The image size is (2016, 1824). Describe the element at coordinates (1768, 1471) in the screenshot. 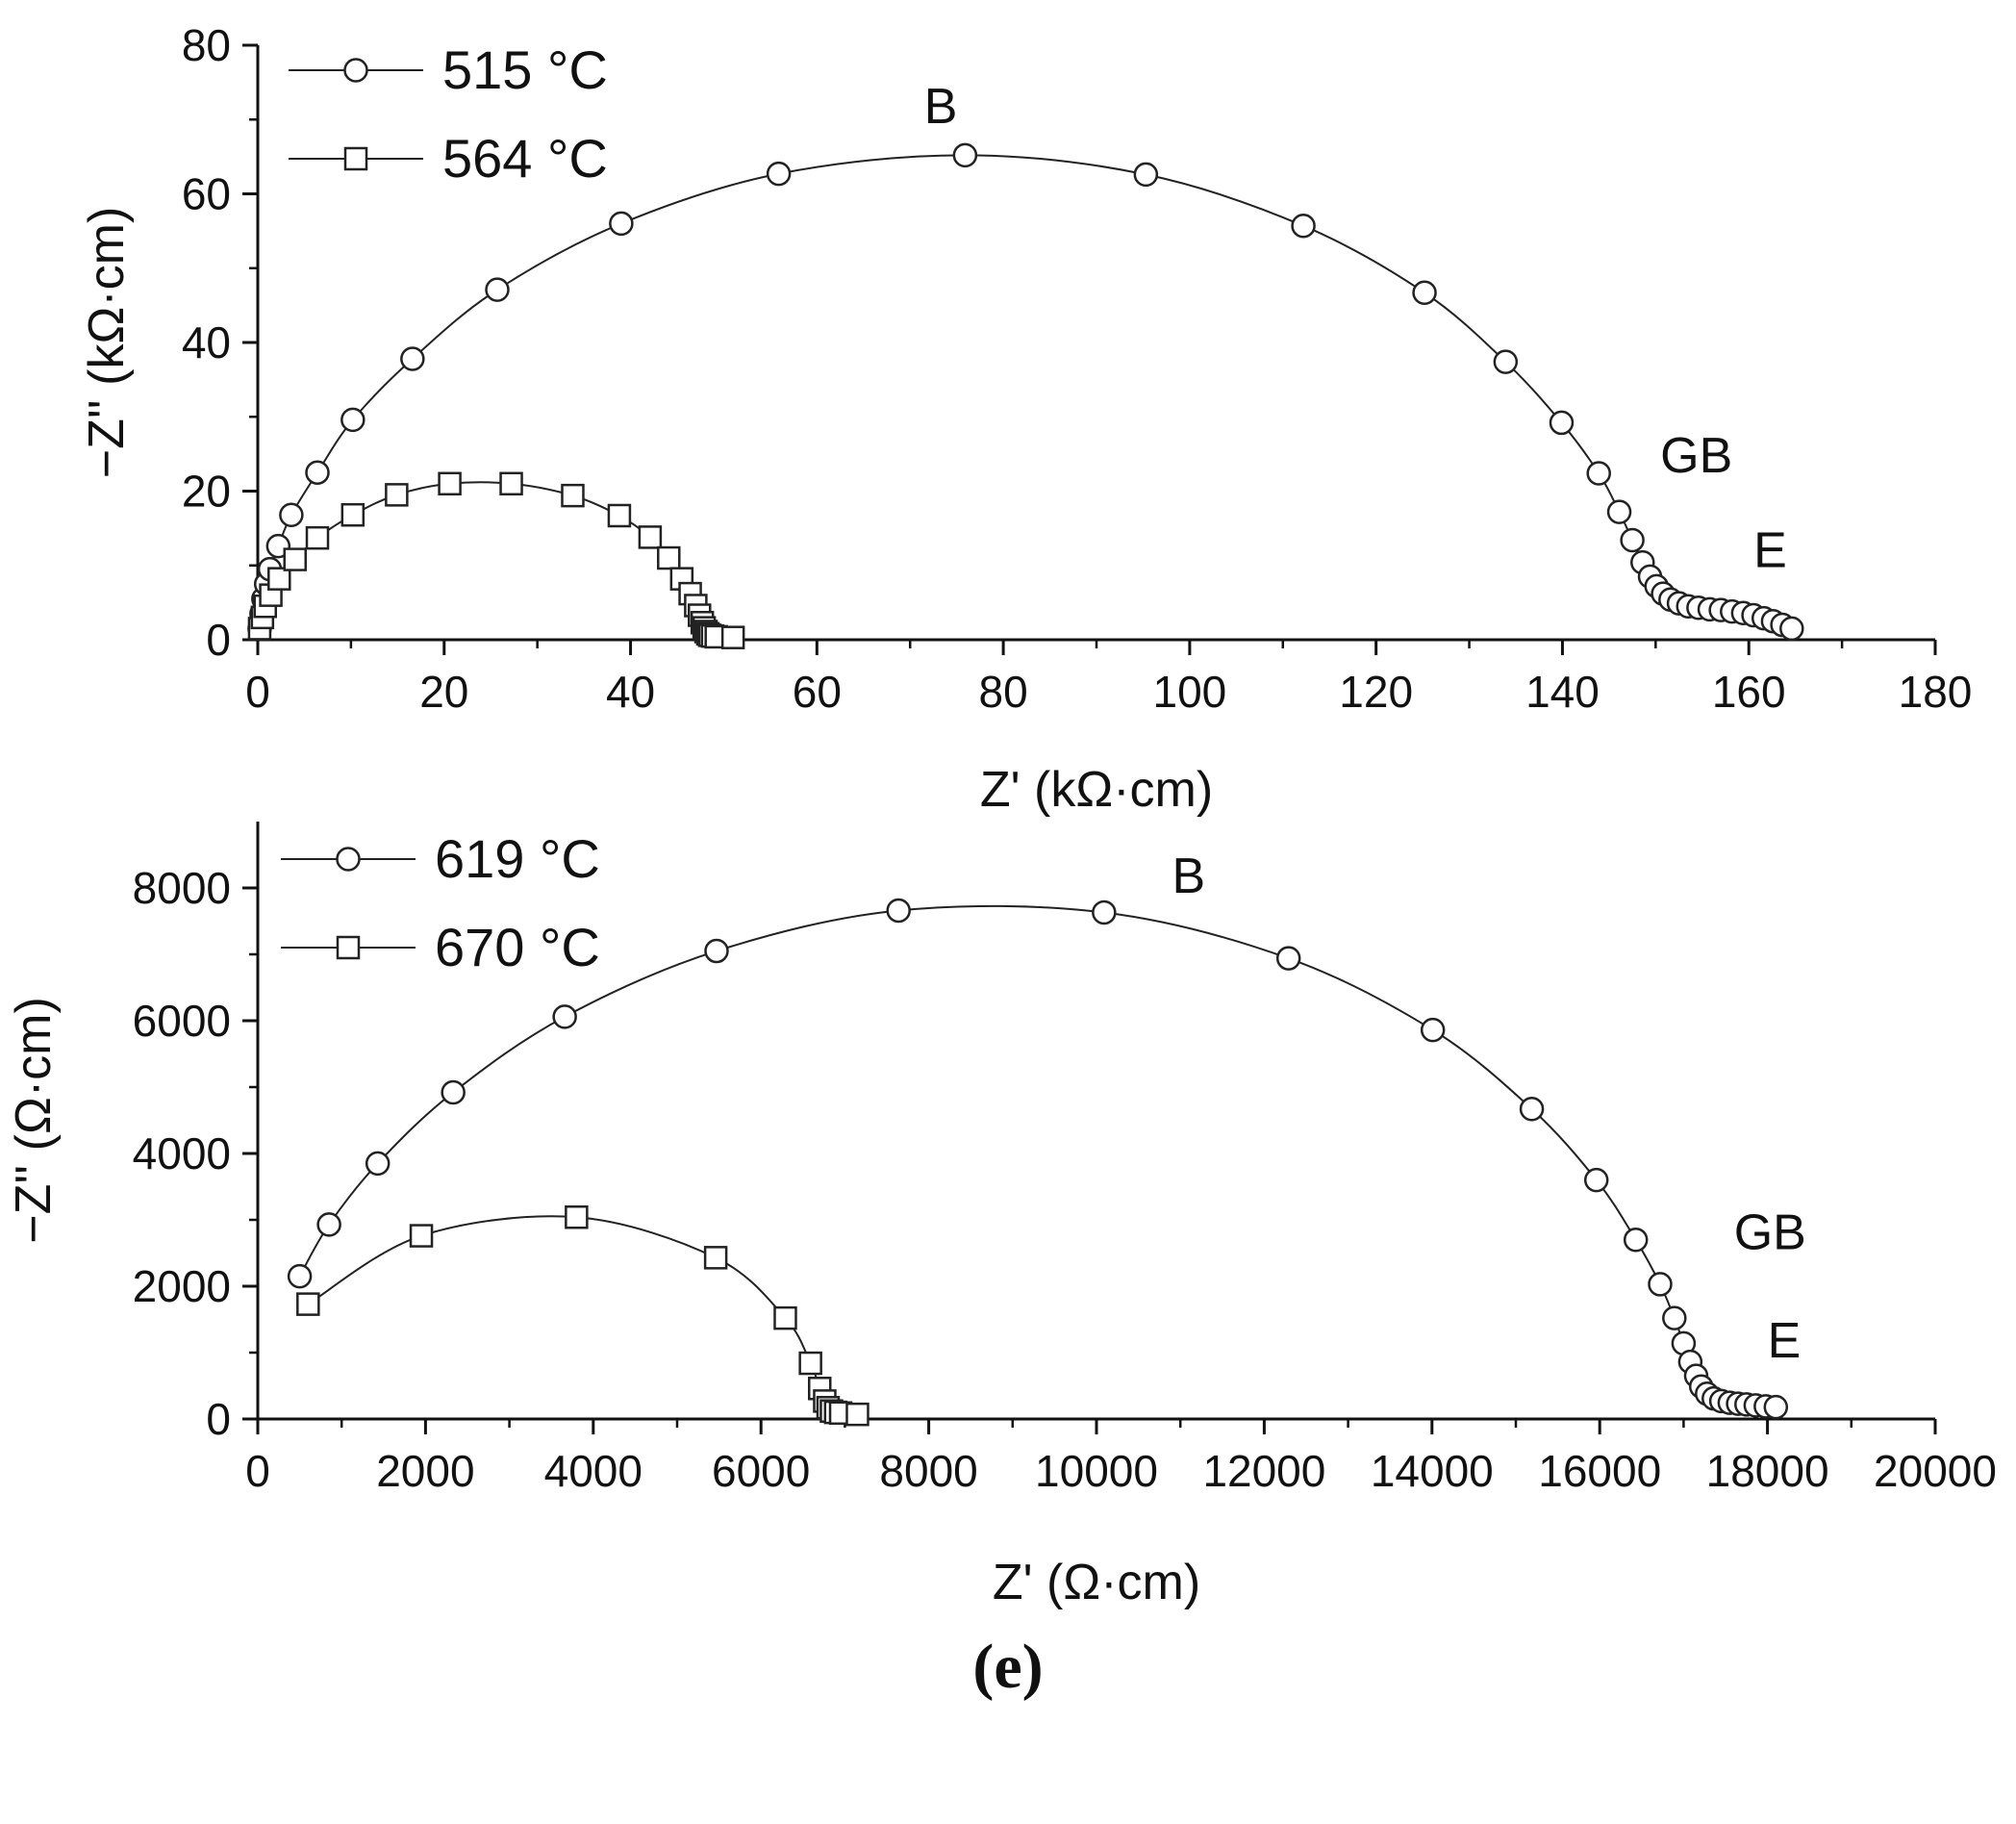

I see `x-tick-label: 18000` at that location.